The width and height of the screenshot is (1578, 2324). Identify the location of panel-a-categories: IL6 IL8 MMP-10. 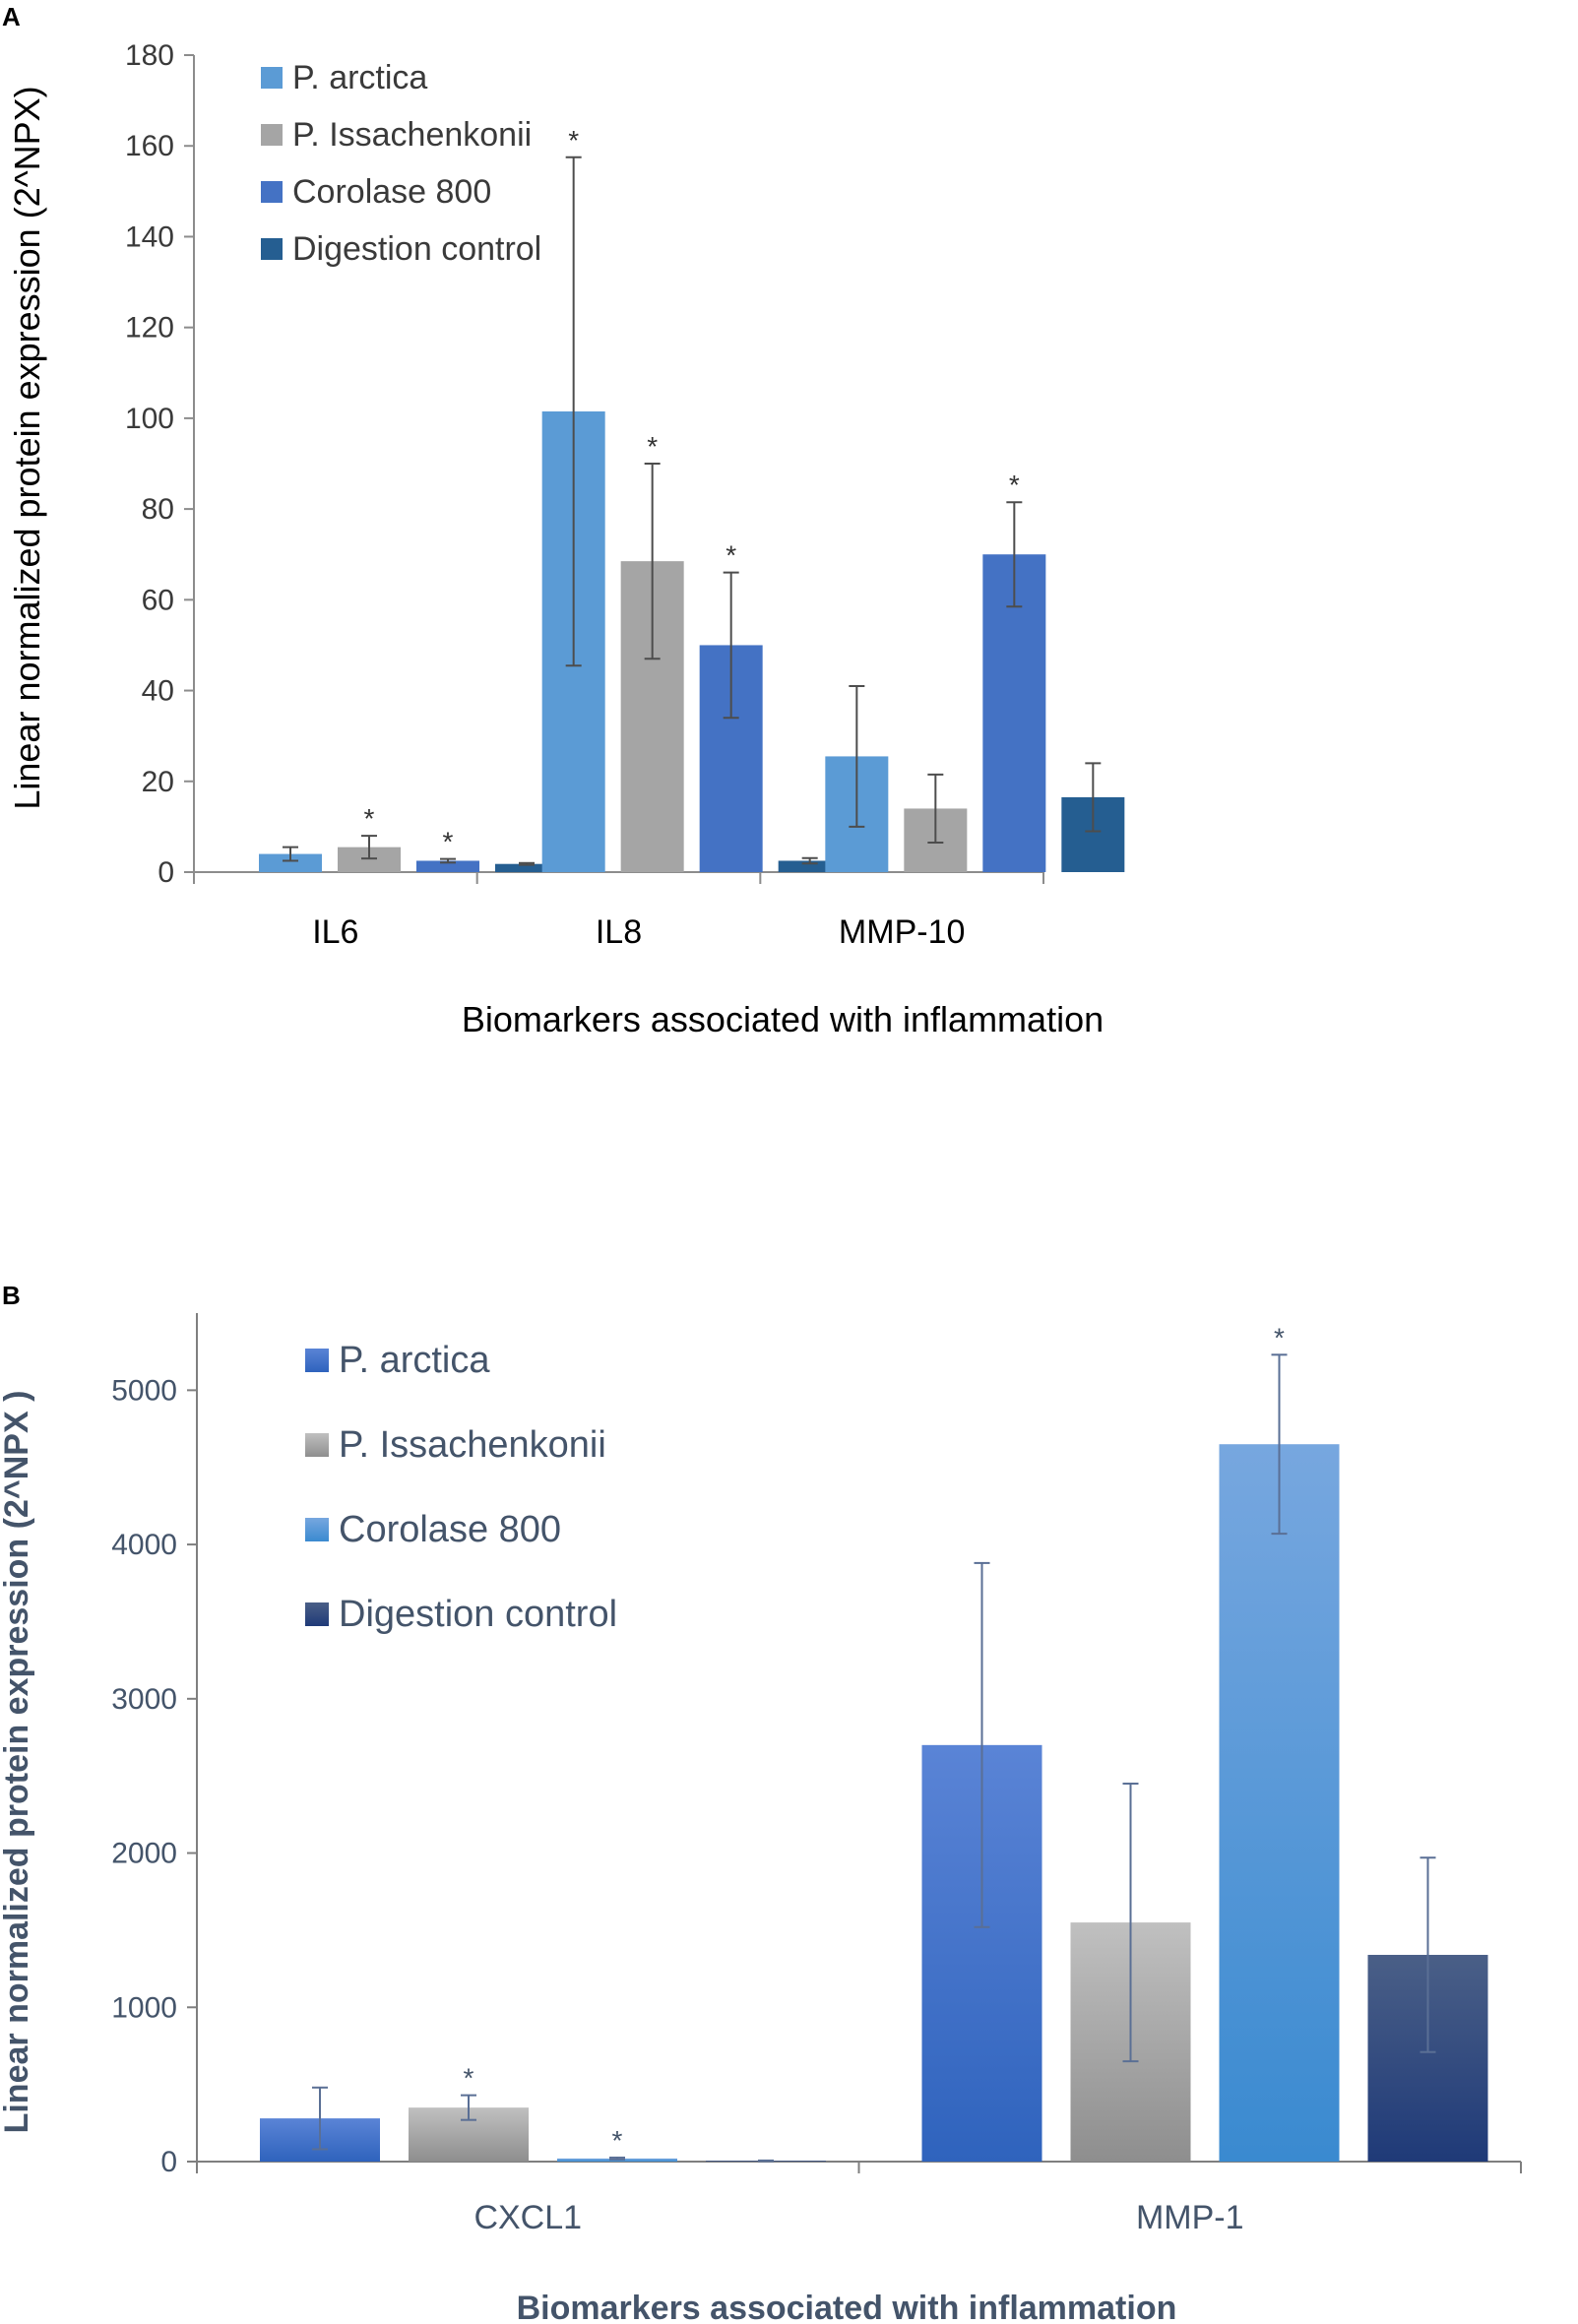
(638, 932).